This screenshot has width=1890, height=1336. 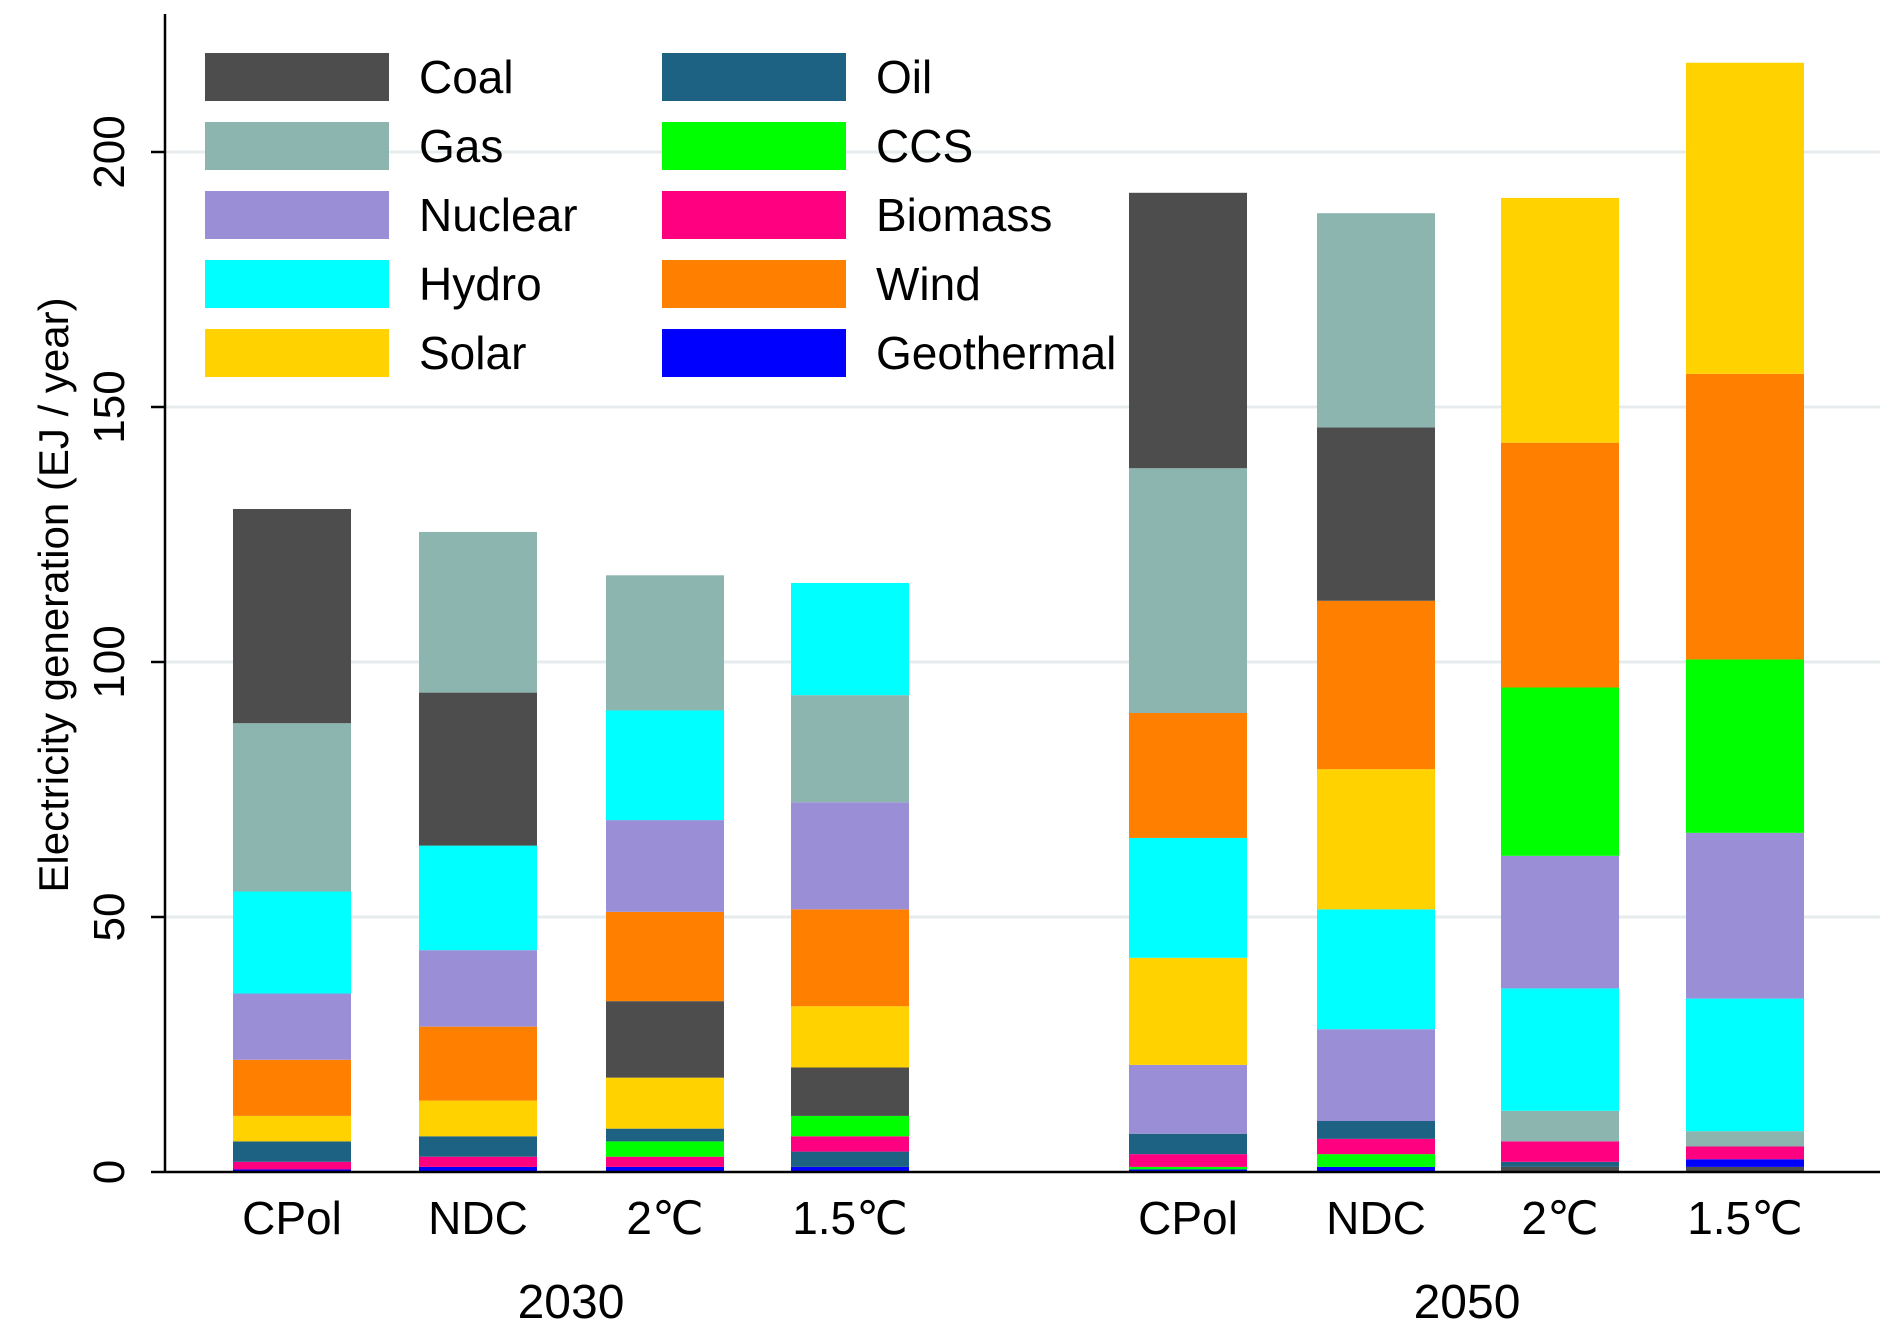 I want to click on legend-item: CCS, so click(x=817, y=146).